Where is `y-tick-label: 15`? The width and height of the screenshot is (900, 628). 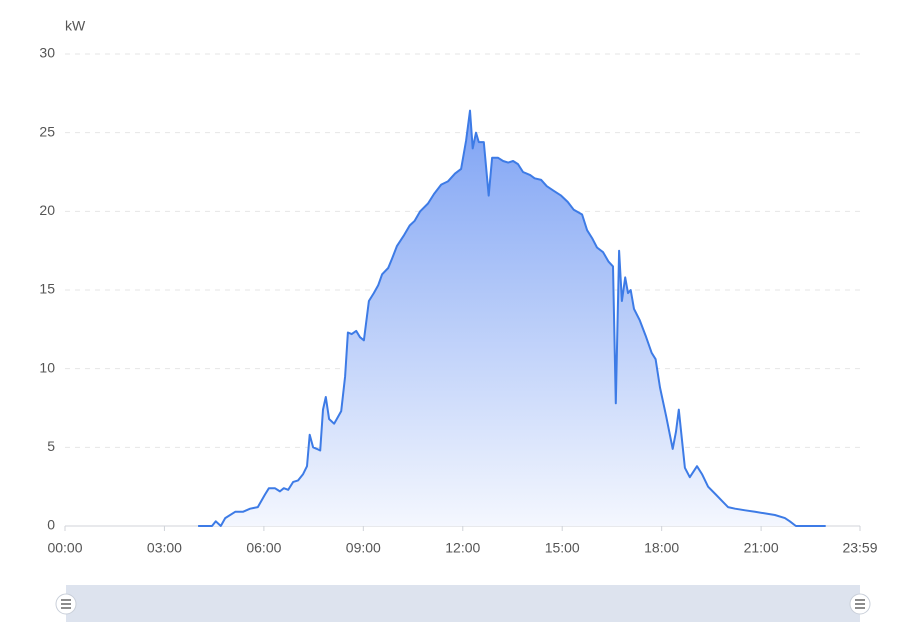
y-tick-label: 15 is located at coordinates (47, 289).